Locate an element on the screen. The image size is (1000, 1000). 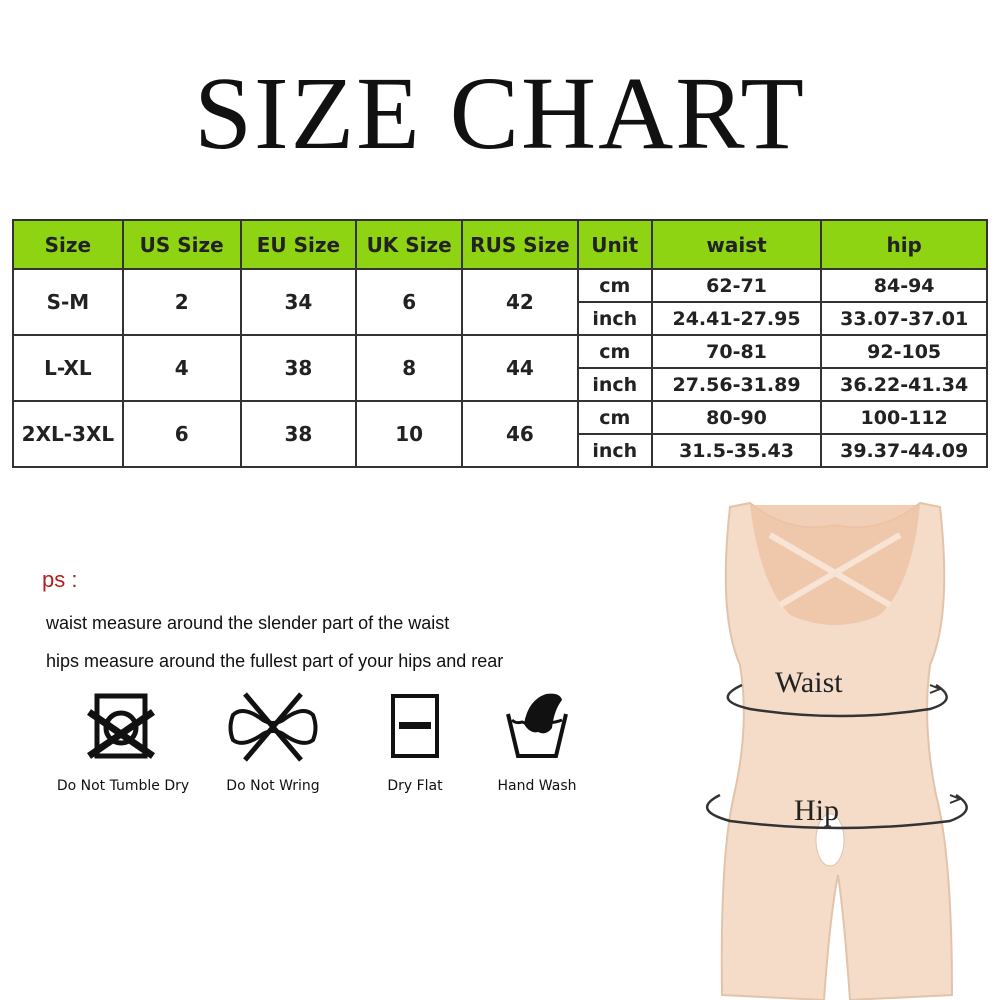
table-row: S-M 2 34 6 42 cm 62-71 84-94 is located at coordinates (500, 302).